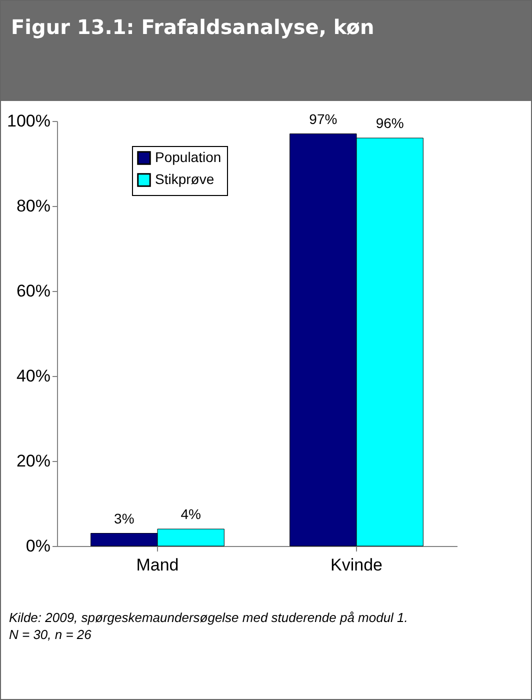 The width and height of the screenshot is (532, 700). What do you see at coordinates (184, 179) in the screenshot?
I see `legend-label: Stikprøve` at bounding box center [184, 179].